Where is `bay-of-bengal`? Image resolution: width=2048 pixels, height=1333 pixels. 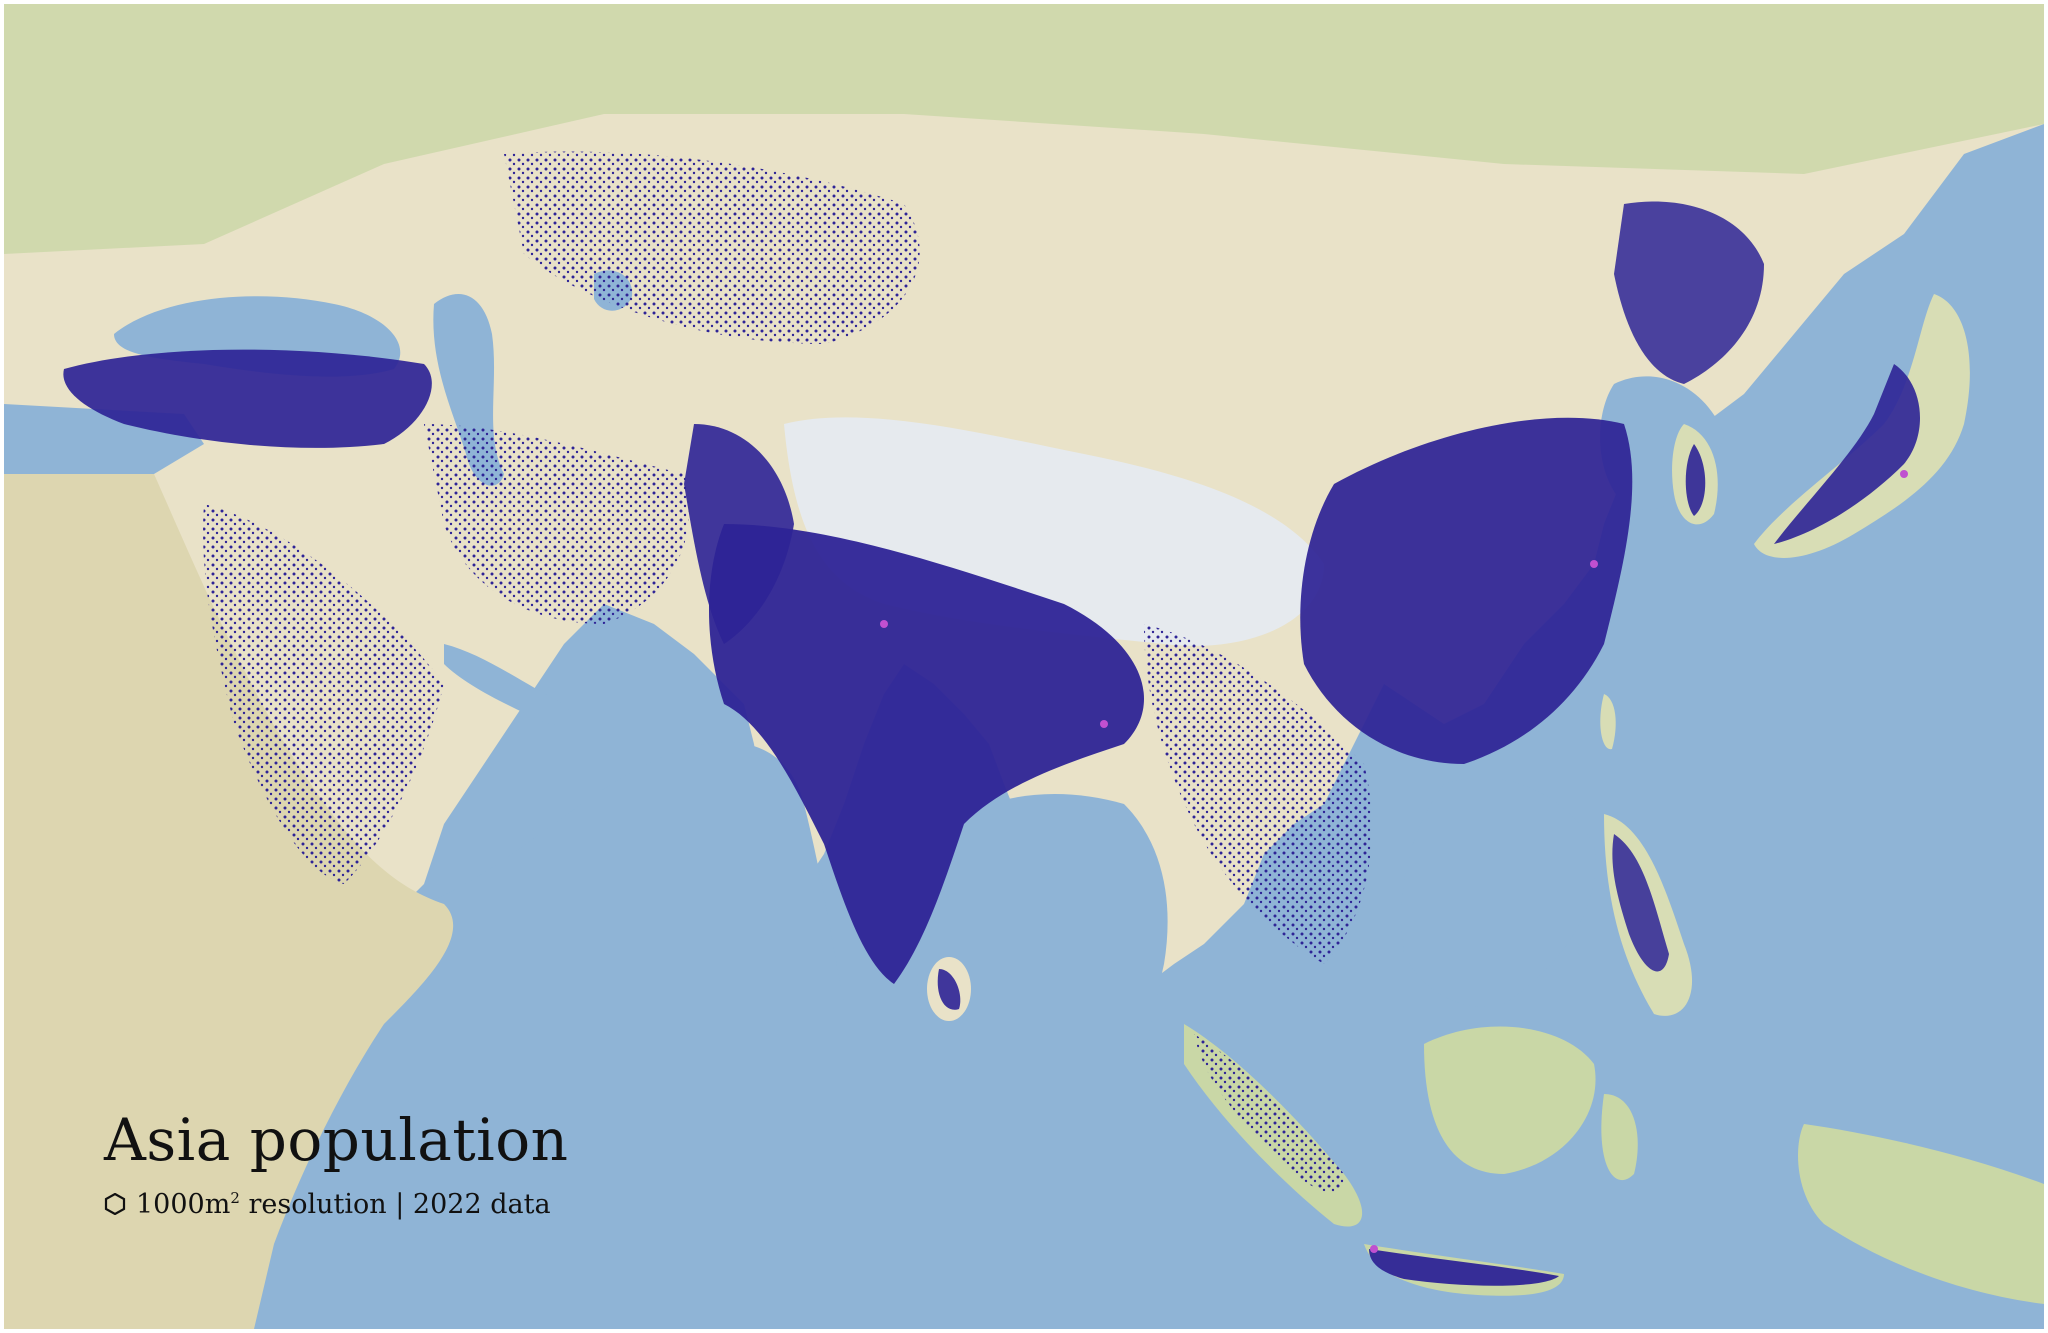
bay-of-bengal is located at coordinates (1040, 924).